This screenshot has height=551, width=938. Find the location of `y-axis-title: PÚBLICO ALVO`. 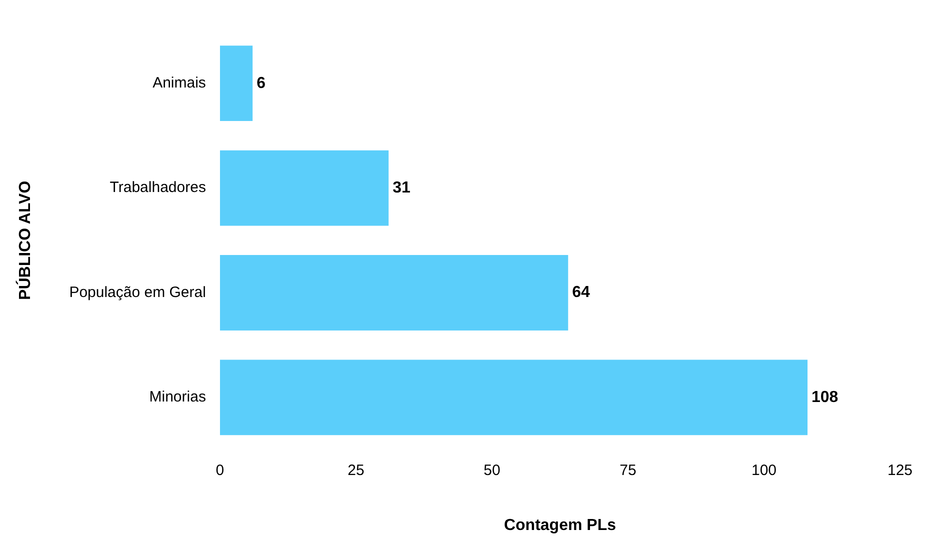

y-axis-title: PÚBLICO ALVO is located at coordinates (24, 240).